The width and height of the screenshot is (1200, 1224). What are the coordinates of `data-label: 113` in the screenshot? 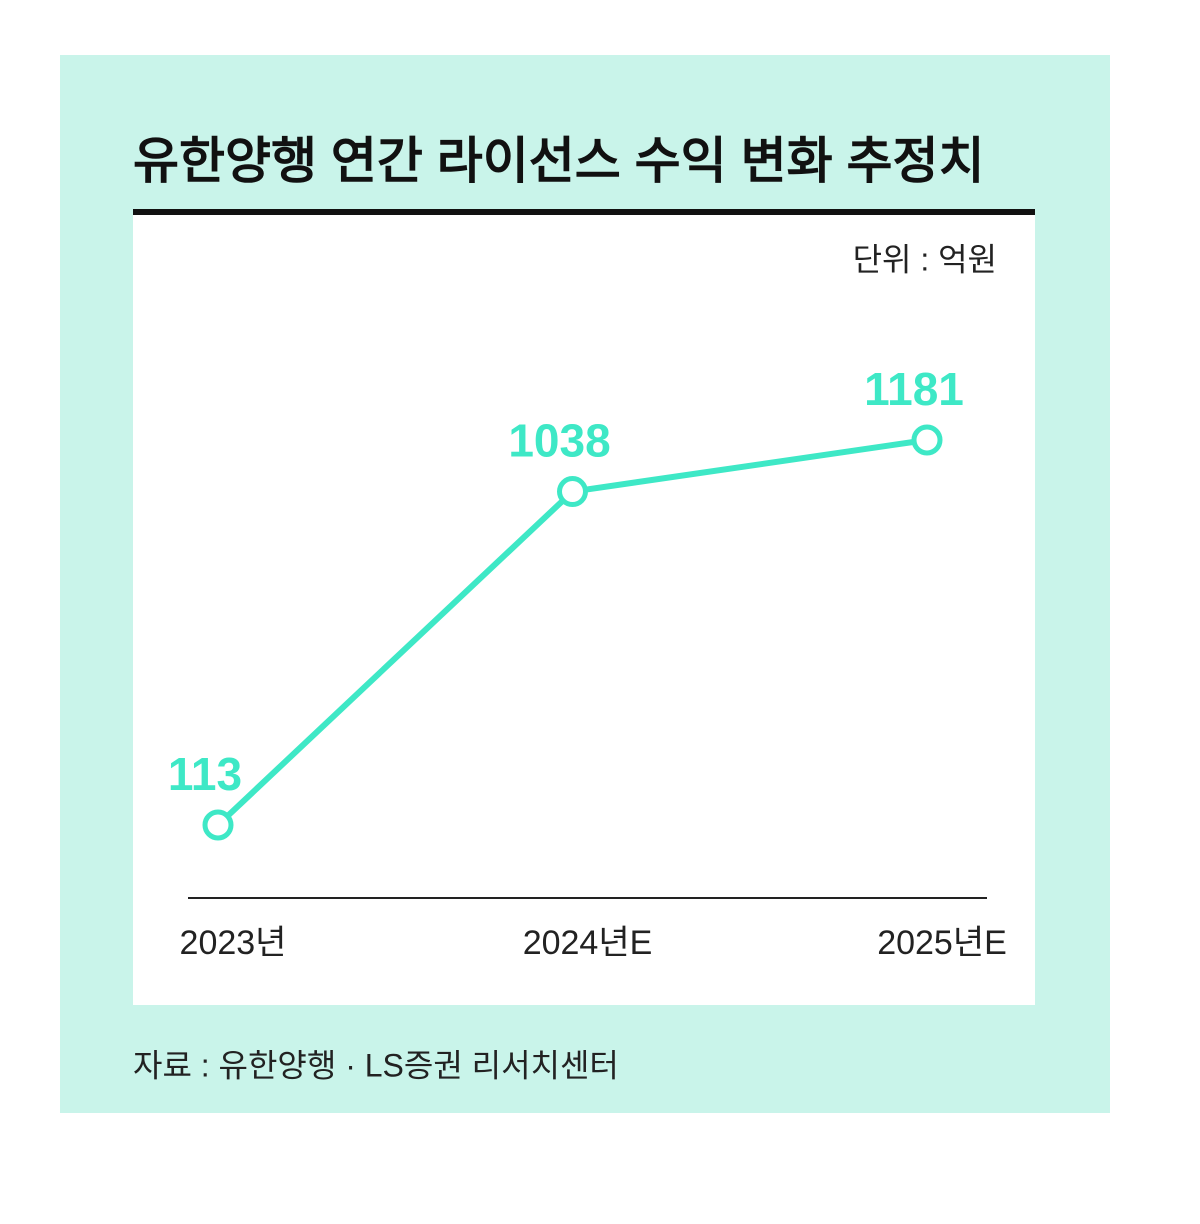 It's located at (205, 774).